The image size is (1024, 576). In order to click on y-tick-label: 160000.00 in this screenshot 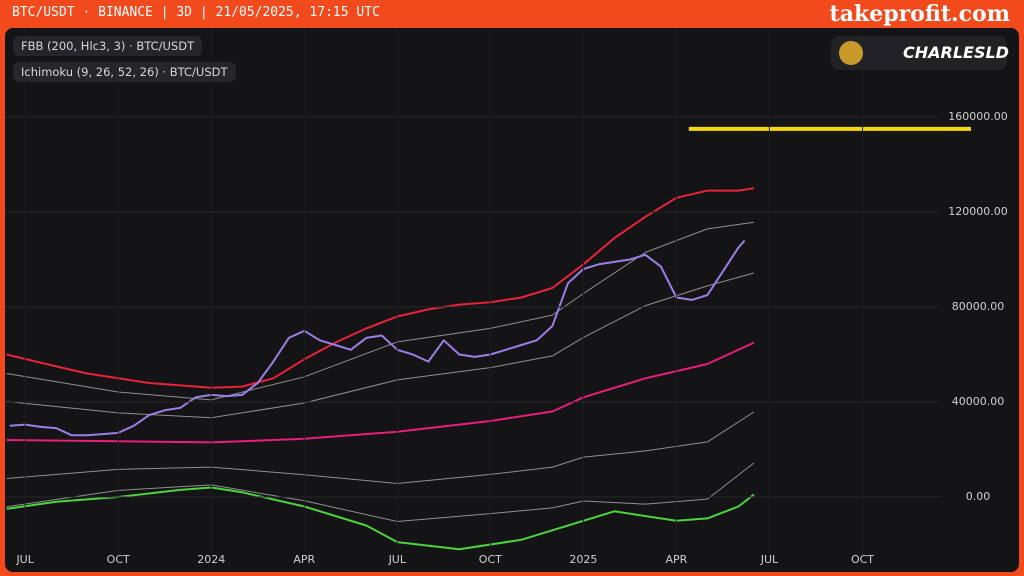, I will do `click(978, 116)`.